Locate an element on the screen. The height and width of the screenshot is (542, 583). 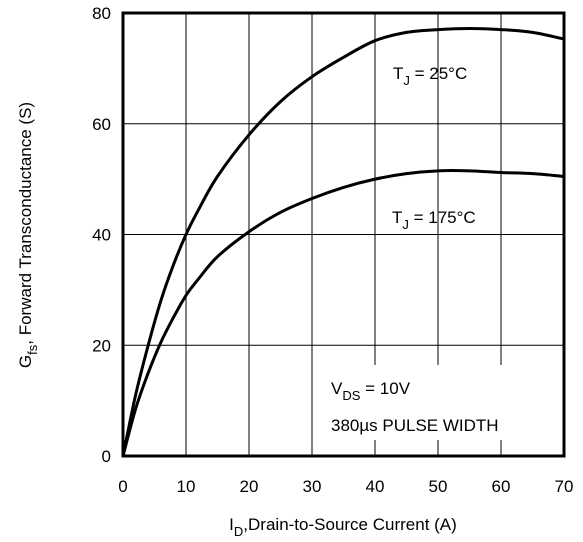
y-tick-label: 60 is located at coordinates (101, 124).